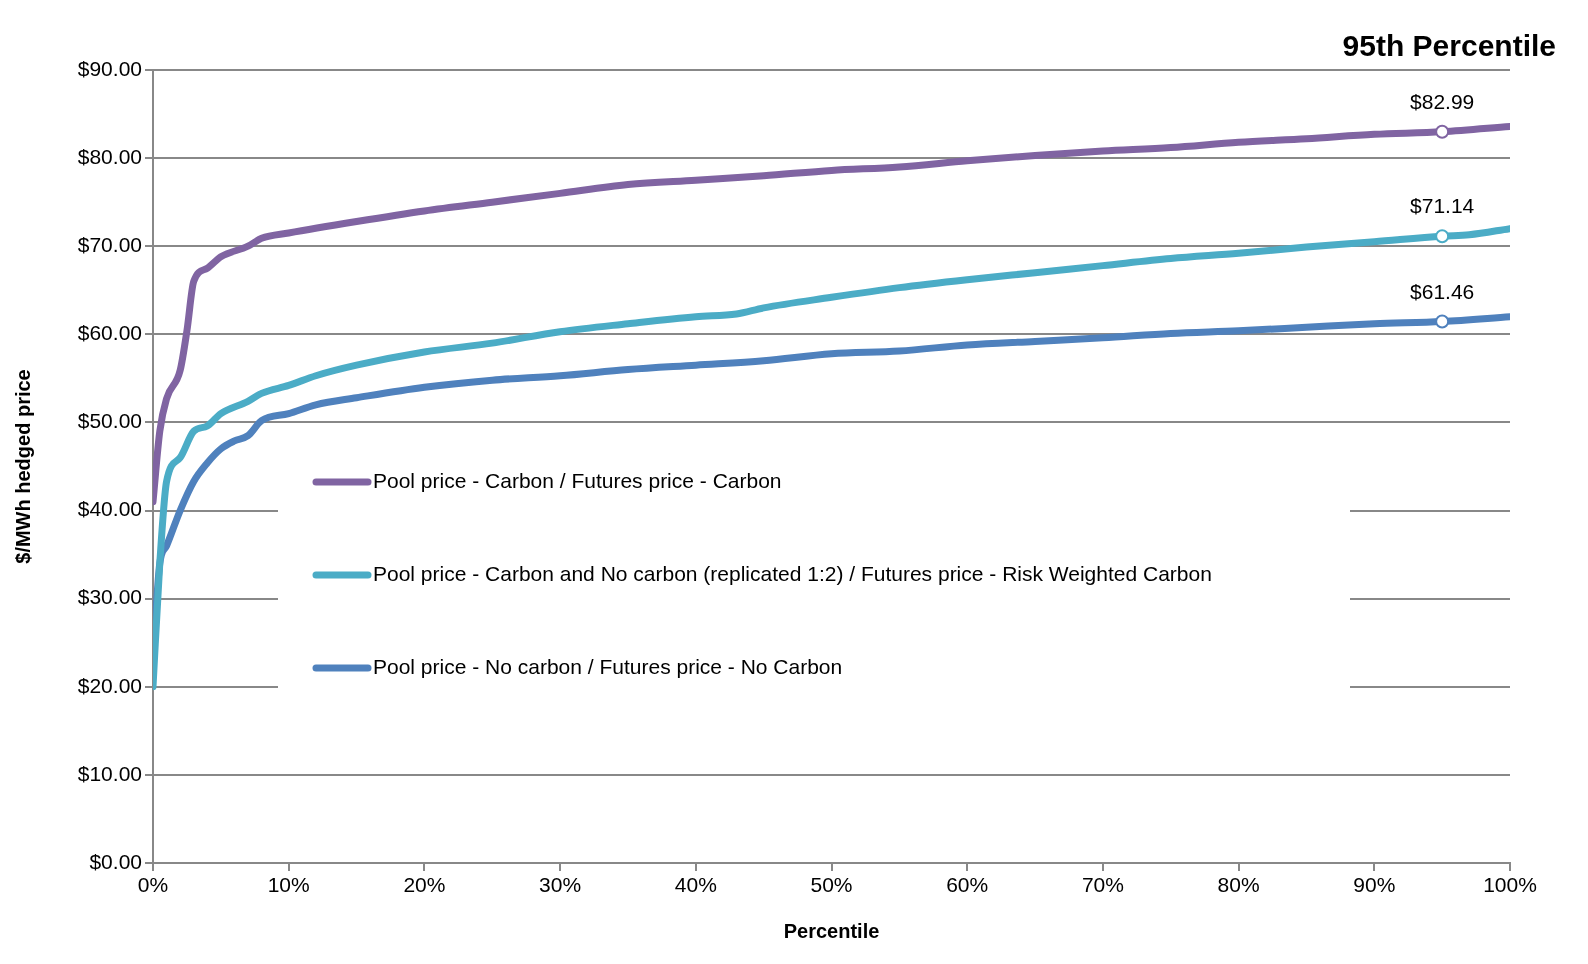 The image size is (1588, 964). Describe the element at coordinates (831, 930) in the screenshot. I see `x-axis-title: Percentile` at that location.